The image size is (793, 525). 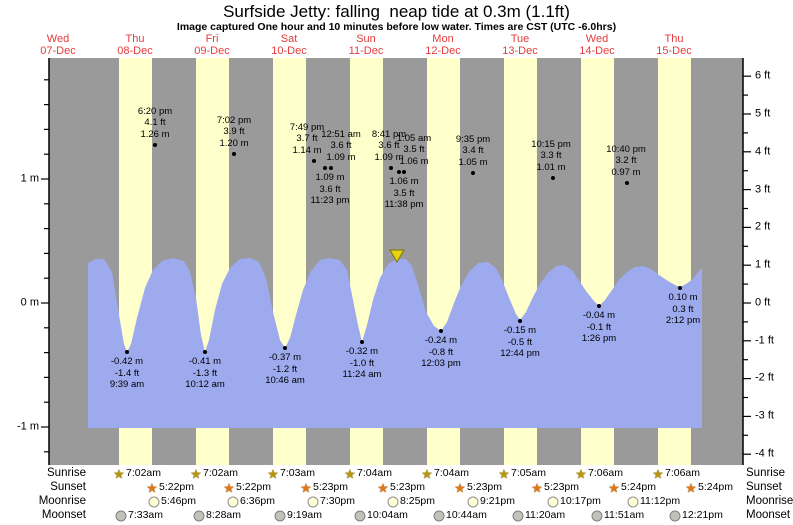 I want to click on high-tide-annotation-line: 7:02 pm, so click(x=234, y=120).